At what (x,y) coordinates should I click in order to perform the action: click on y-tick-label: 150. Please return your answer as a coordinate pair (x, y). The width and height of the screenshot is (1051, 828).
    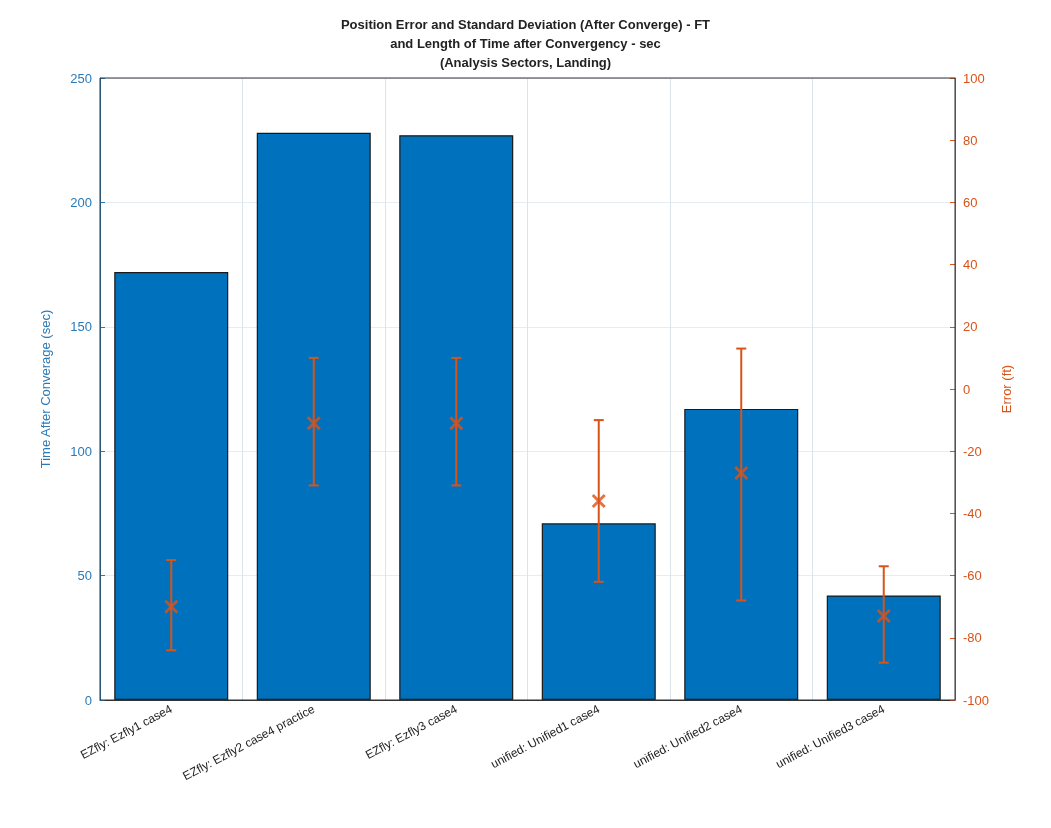
    Looking at the image, I should click on (81, 327).